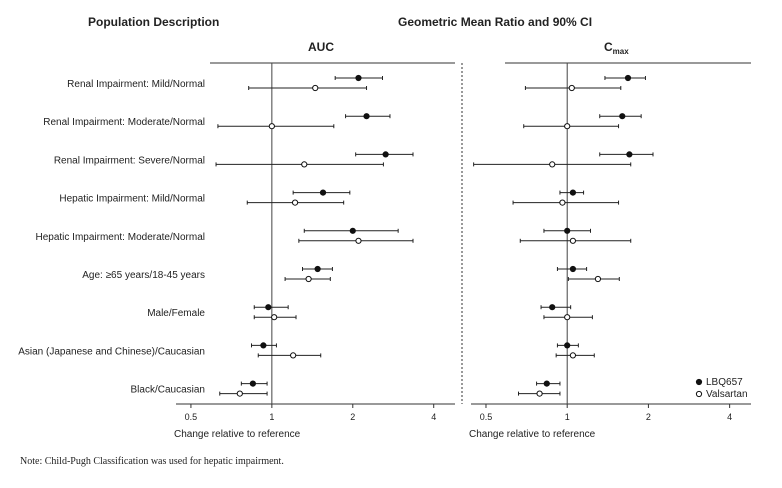  I want to click on row-label: Hepatic Impairment: Mild/Normal, so click(132, 199).